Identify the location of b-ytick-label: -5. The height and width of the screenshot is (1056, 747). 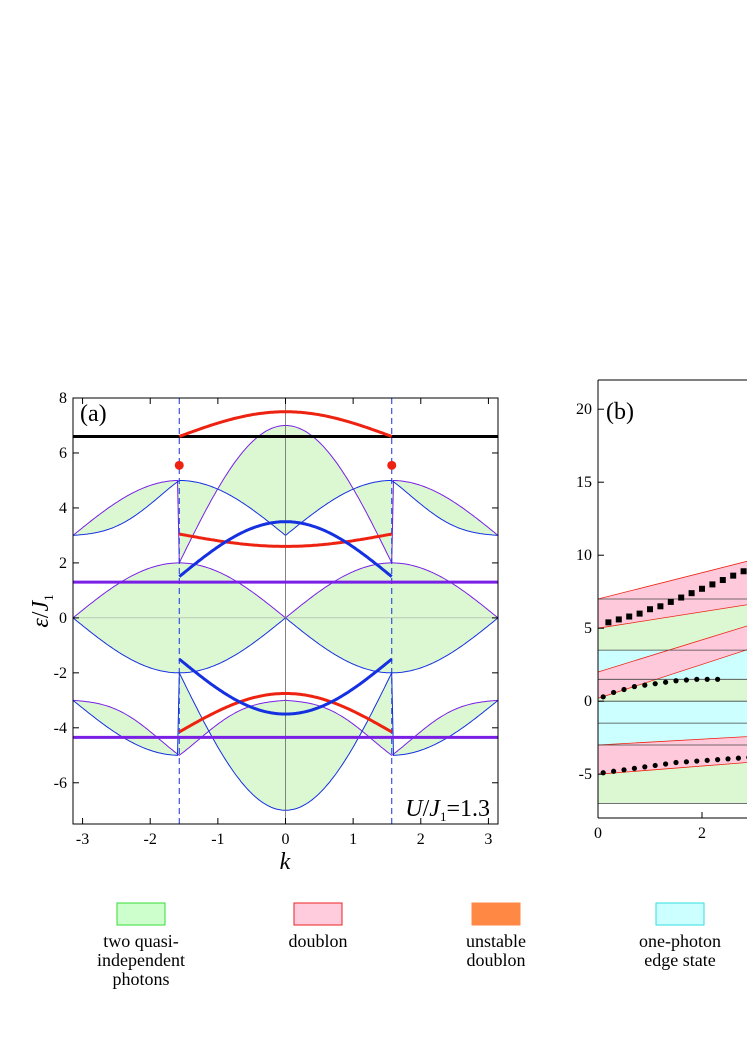
(585, 774).